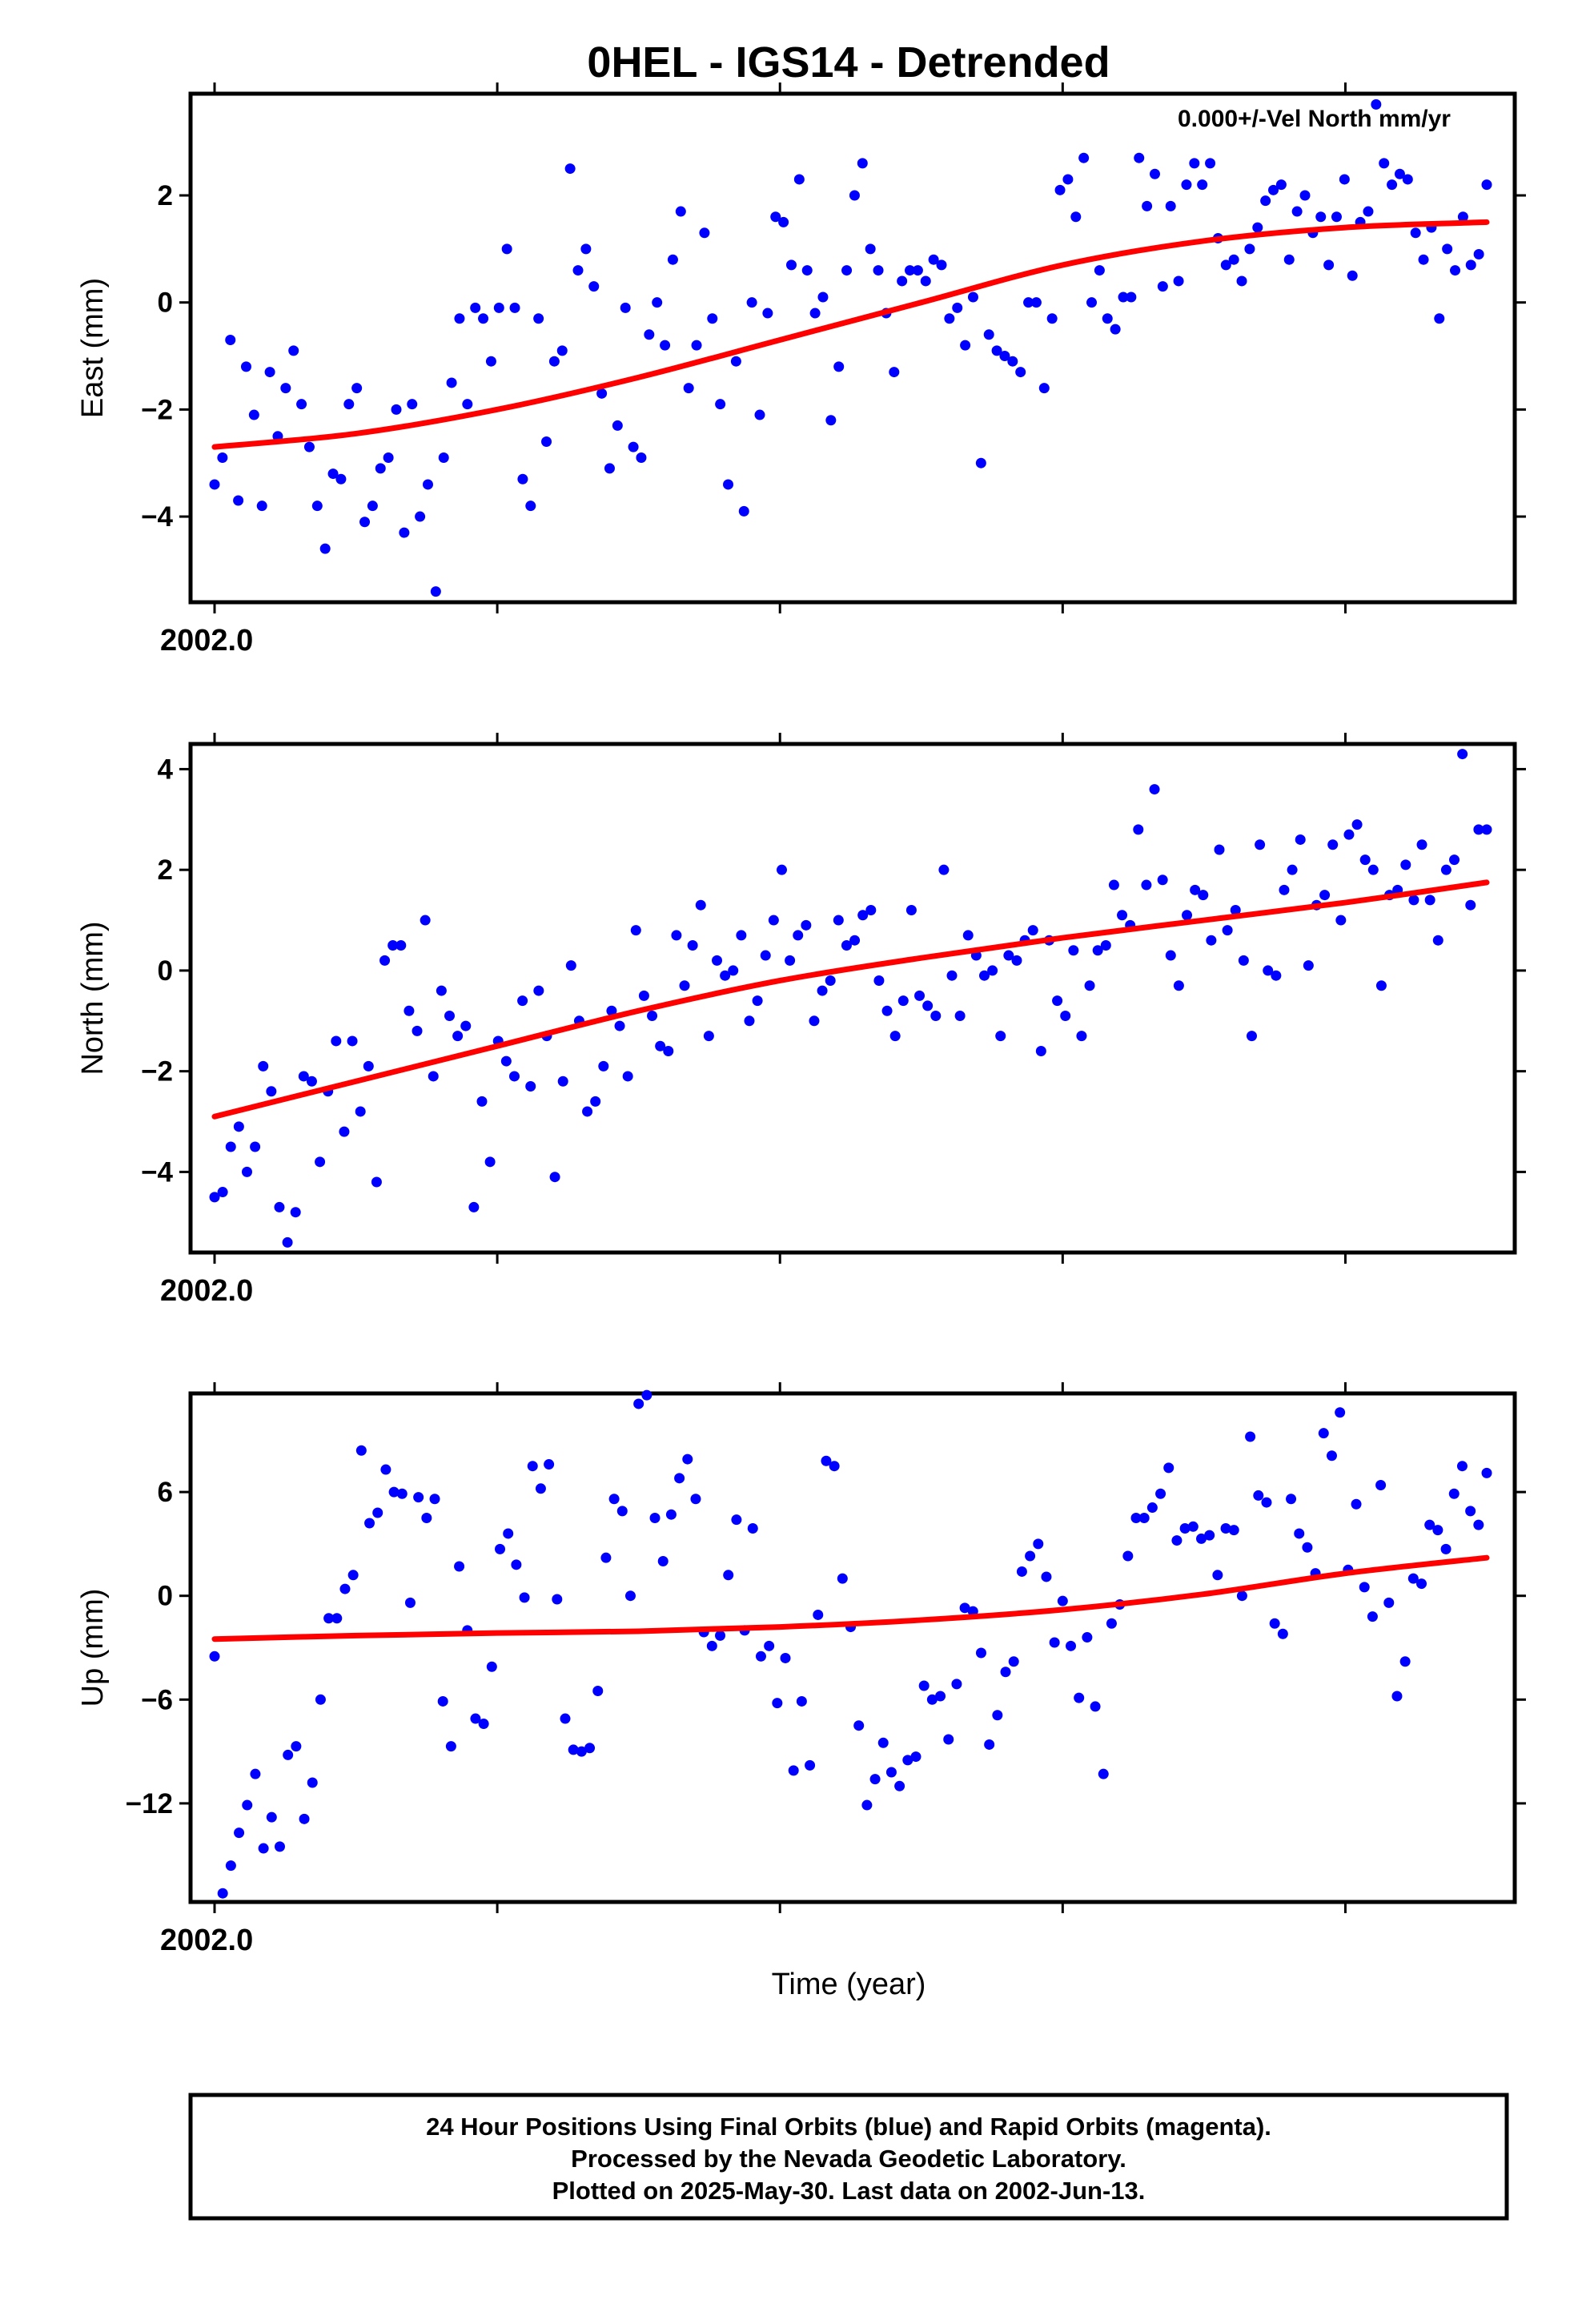  Describe the element at coordinates (850, 1000) in the screenshot. I see `north-fit-line` at that location.